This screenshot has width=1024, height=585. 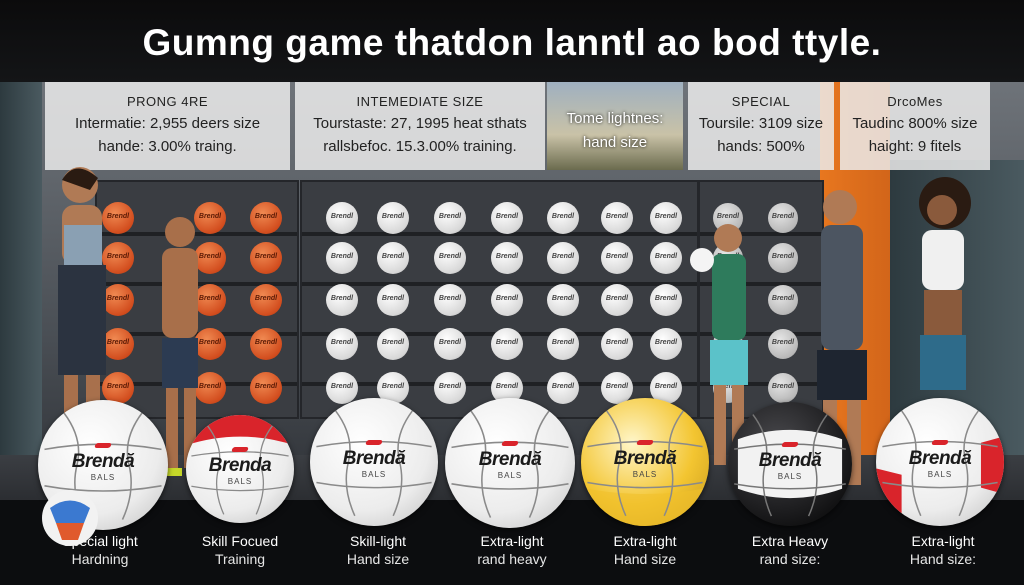 I want to click on person-right-man, so click(x=842, y=337).